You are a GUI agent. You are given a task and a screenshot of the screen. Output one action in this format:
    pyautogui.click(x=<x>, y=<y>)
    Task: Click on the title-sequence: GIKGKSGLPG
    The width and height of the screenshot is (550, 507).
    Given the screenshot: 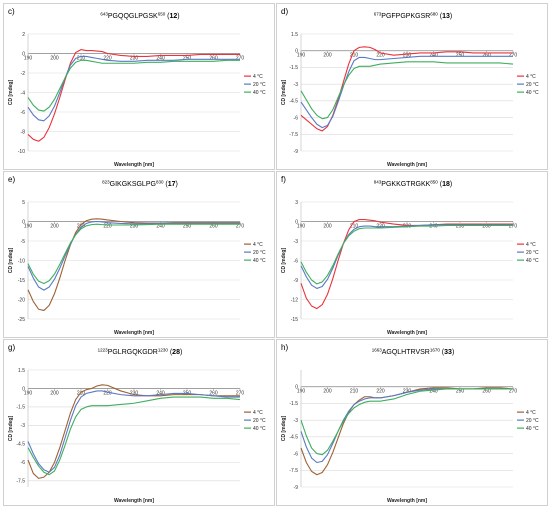 What is the action you would take?
    pyautogui.click(x=133, y=184)
    